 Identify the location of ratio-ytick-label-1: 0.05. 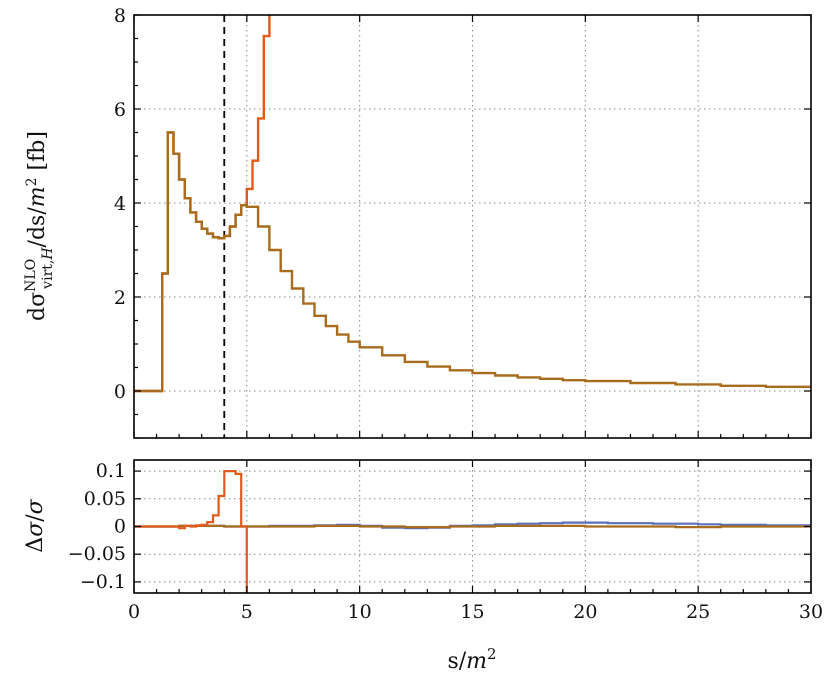
(105, 499).